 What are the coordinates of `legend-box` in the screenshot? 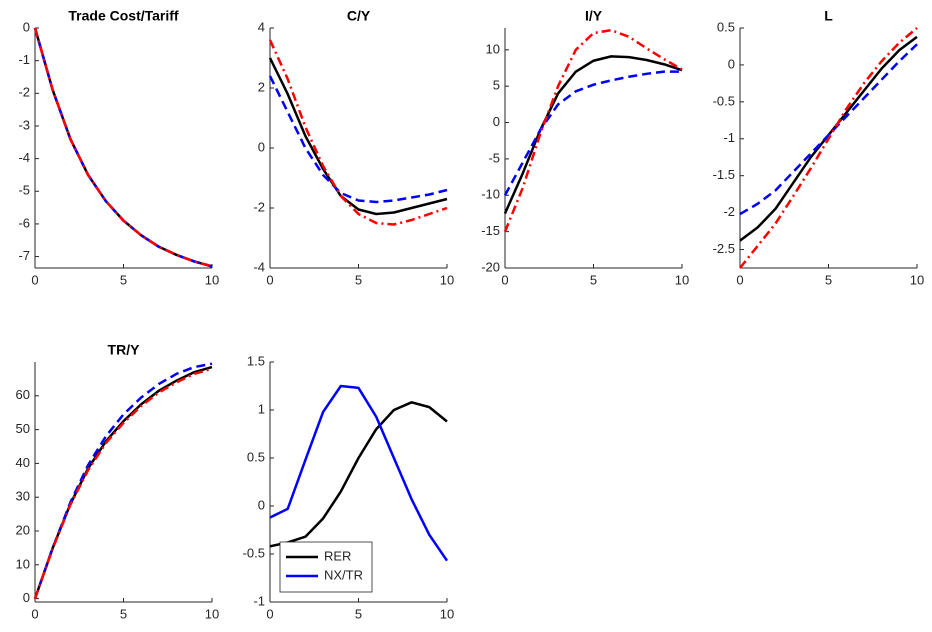 It's located at (326, 567).